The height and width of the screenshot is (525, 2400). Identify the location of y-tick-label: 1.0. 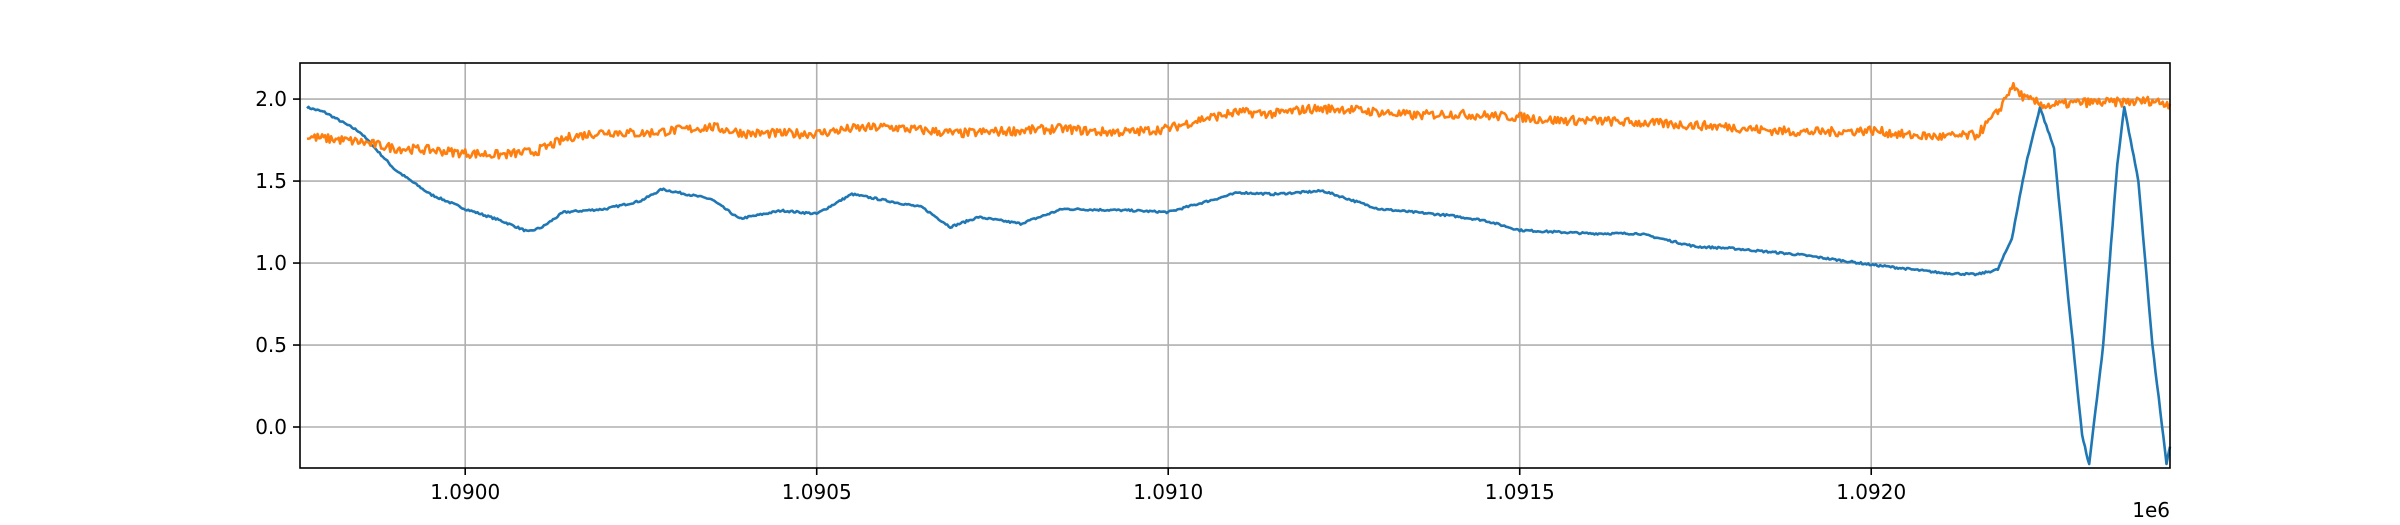
(271, 263).